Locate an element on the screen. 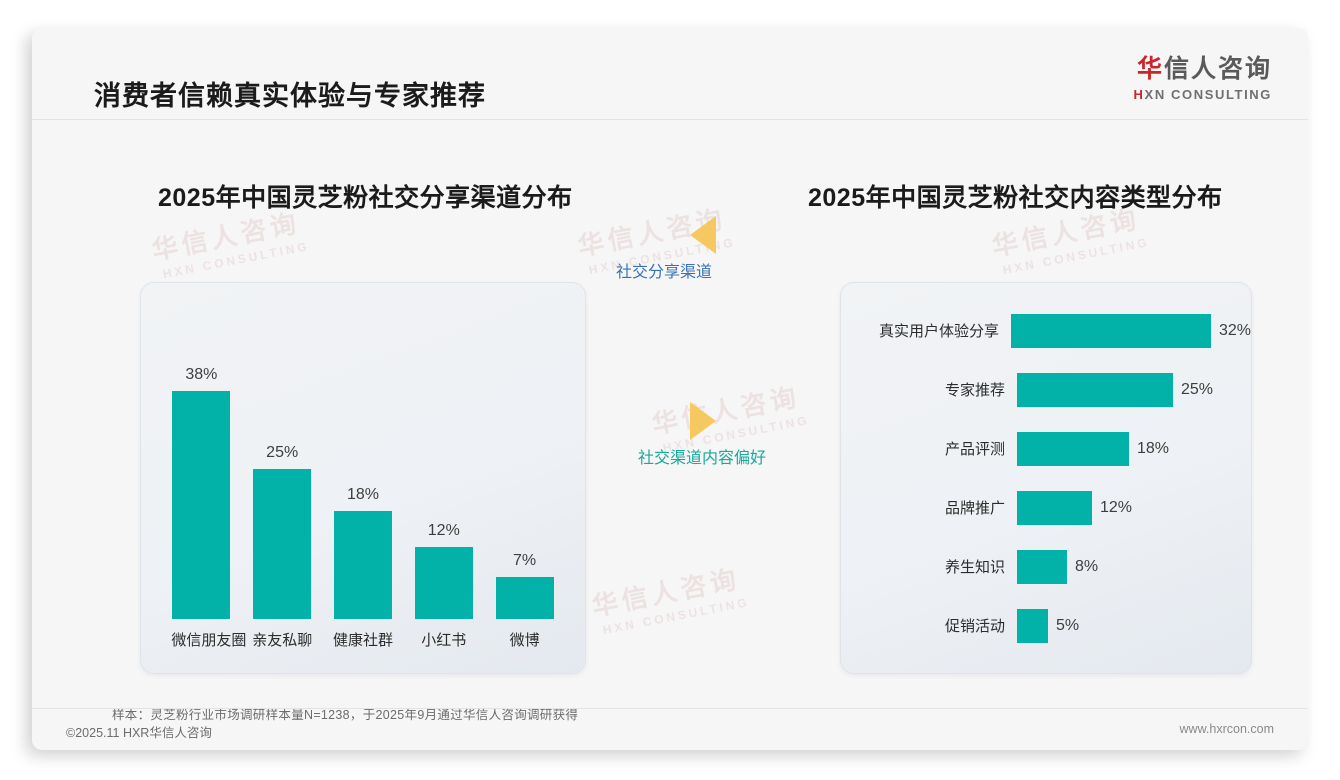 This screenshot has height=780, width=1340. connector-social-share-channel: 社交分享渠道 is located at coordinates (724, 249).